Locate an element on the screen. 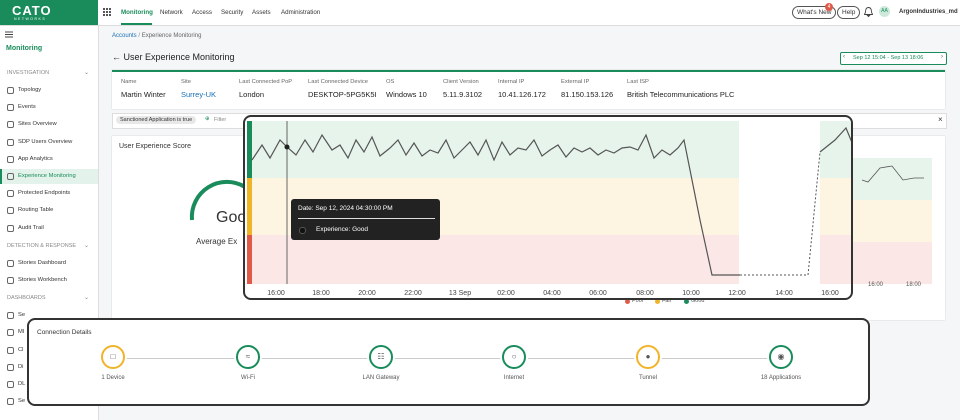  sidebar-item: MI is located at coordinates (21, 332).